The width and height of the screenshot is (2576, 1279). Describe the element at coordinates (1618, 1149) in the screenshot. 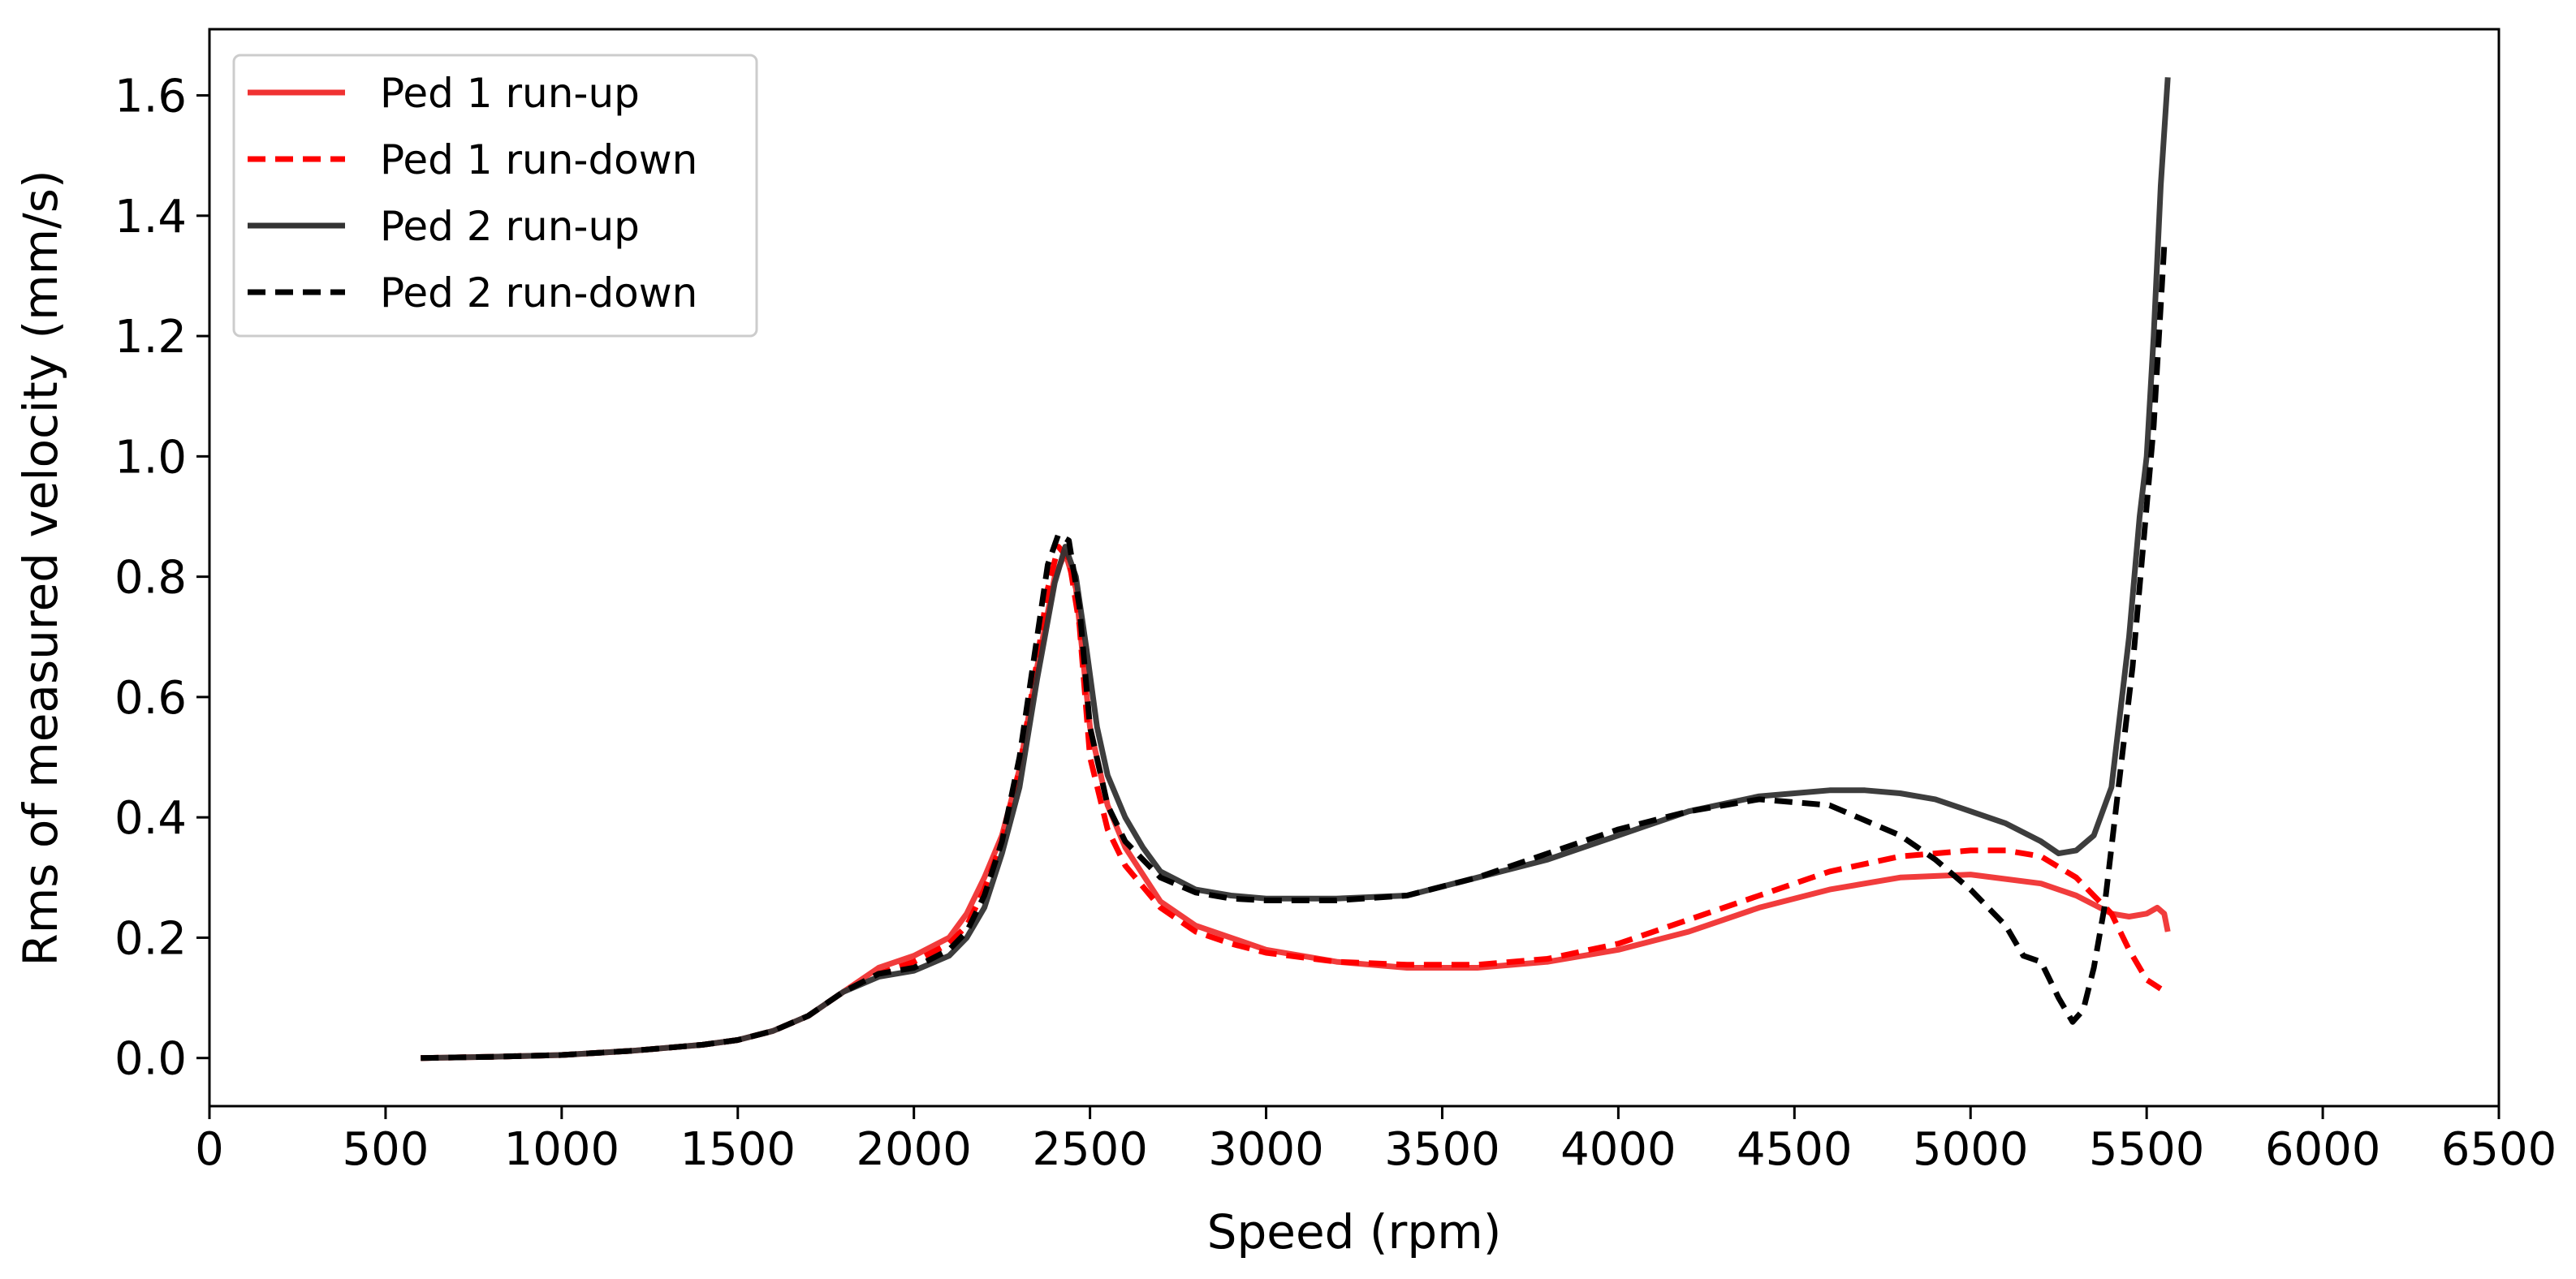

I see `x-tick-label: 4000` at that location.